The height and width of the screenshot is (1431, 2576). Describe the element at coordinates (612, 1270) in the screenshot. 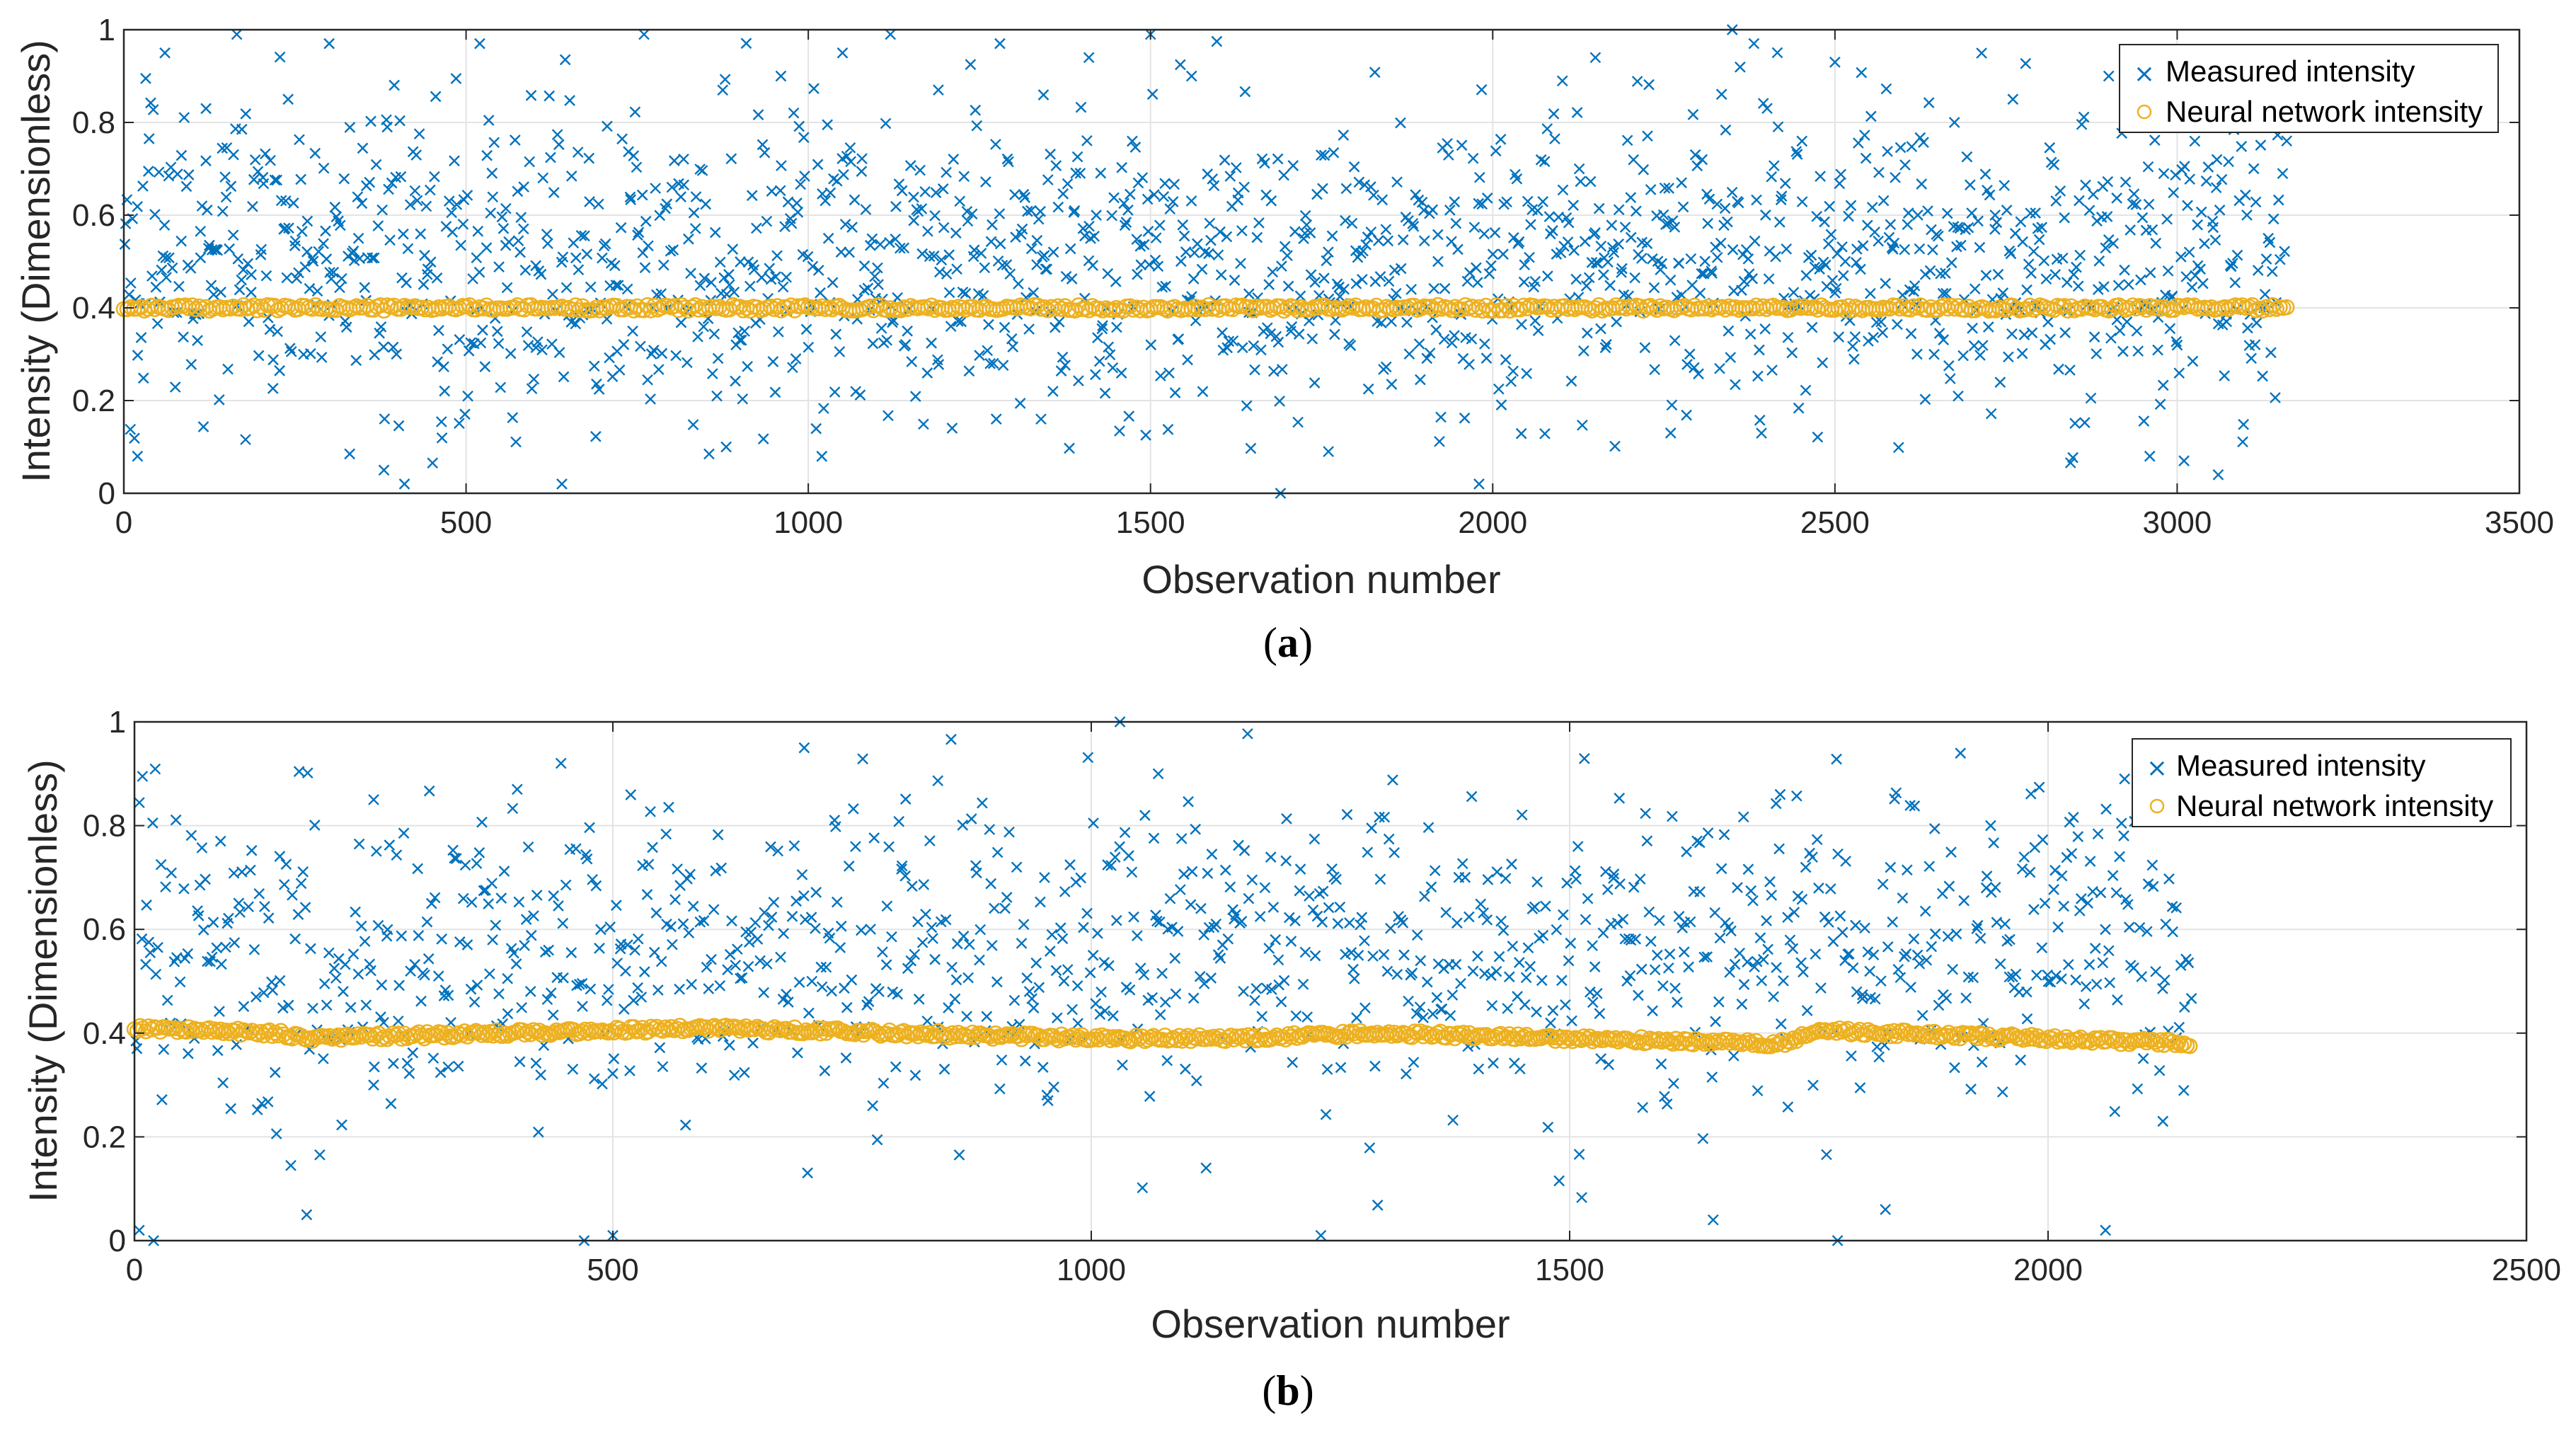

I see `x-tick-label-b: 500` at that location.